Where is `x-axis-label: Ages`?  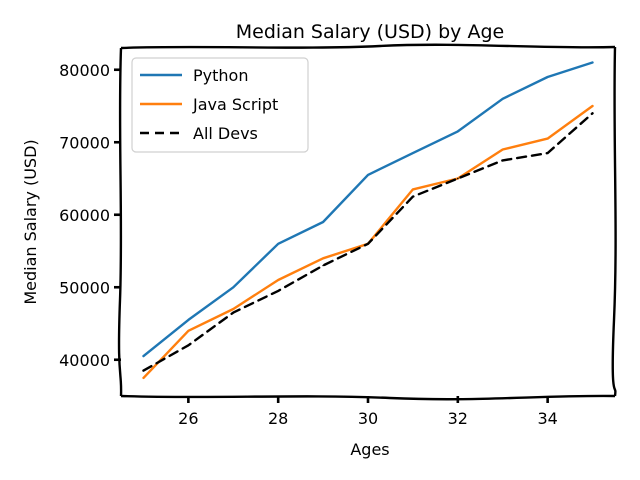 x-axis-label: Ages is located at coordinates (369, 449).